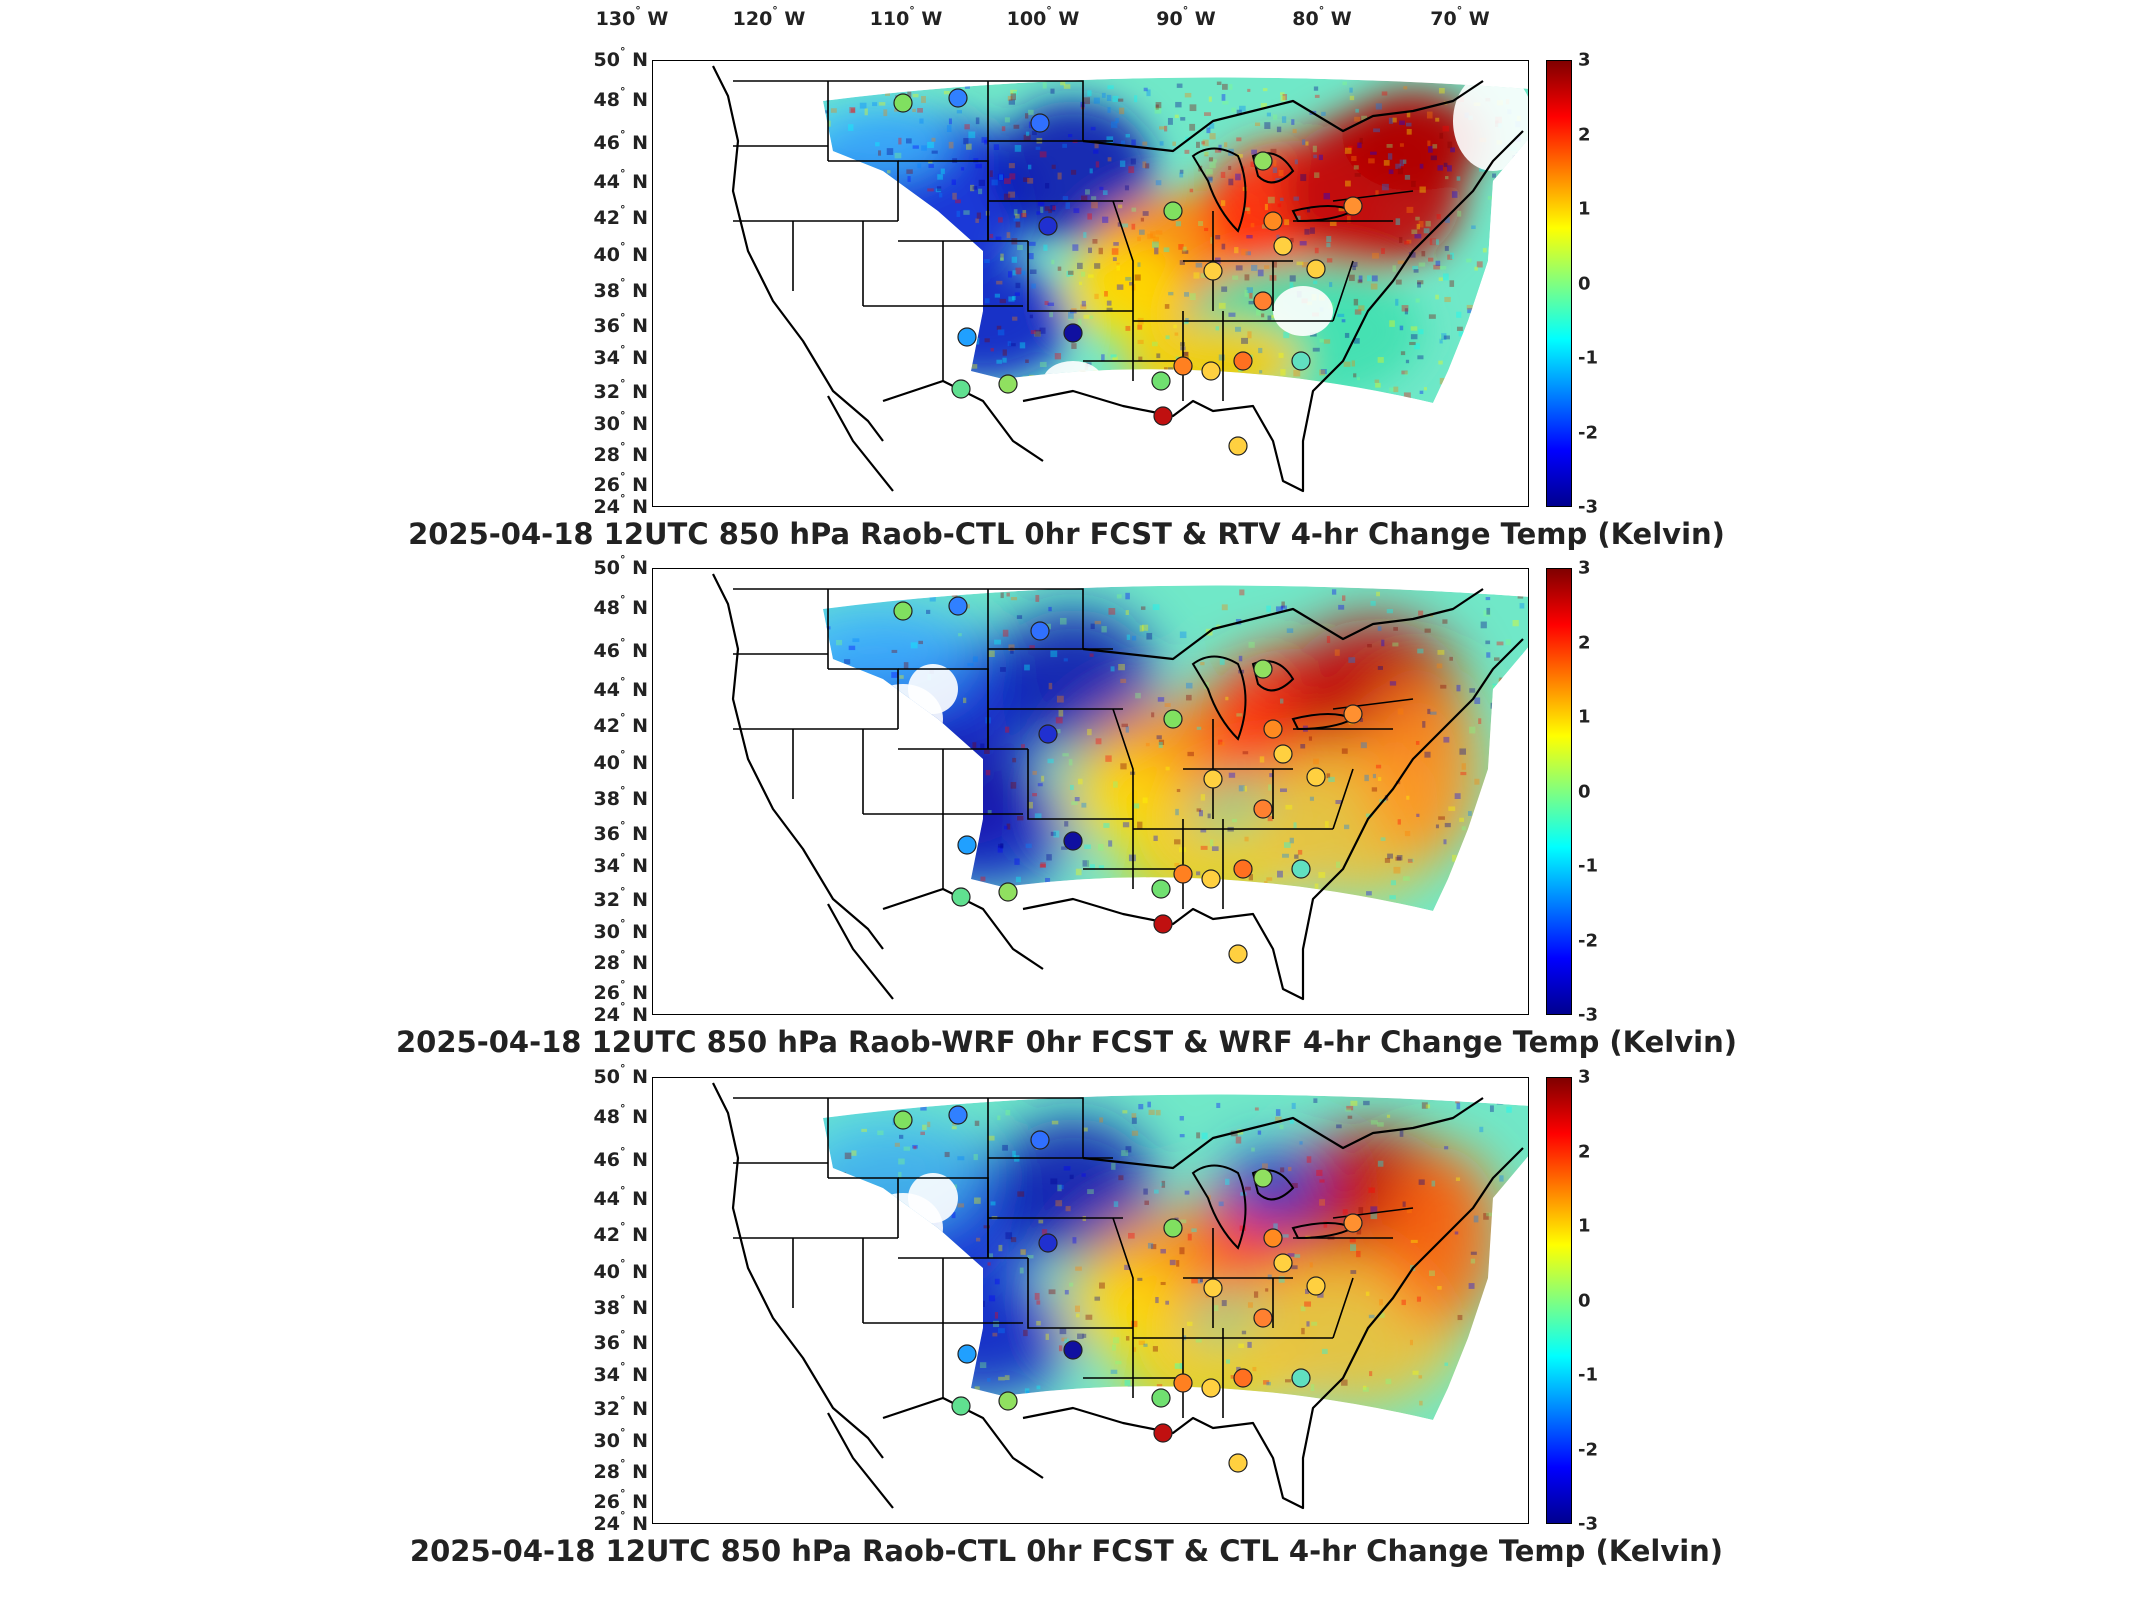 The height and width of the screenshot is (1600, 2133). I want to click on colorbar-tick-label: 1, so click(1584, 1226).